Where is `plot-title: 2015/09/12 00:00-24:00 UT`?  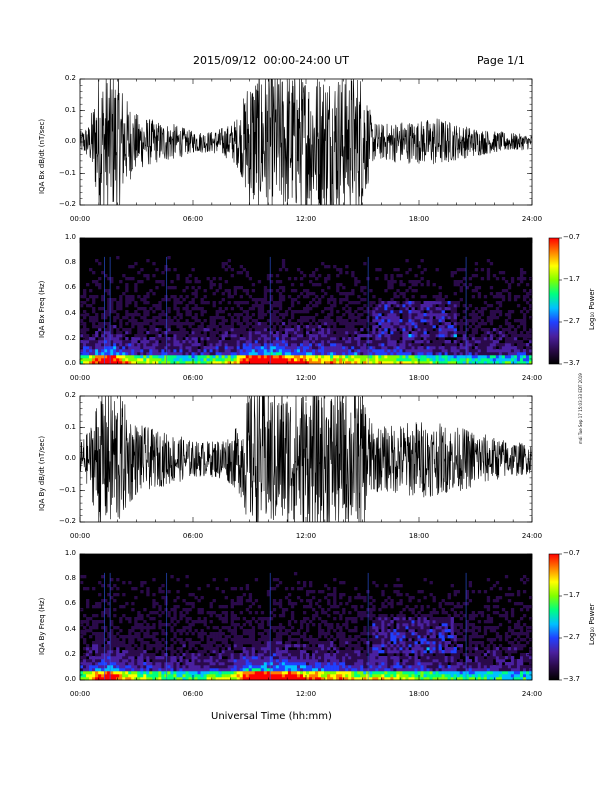
plot-title: 2015/09/12 00:00-24:00 UT is located at coordinates (271, 60).